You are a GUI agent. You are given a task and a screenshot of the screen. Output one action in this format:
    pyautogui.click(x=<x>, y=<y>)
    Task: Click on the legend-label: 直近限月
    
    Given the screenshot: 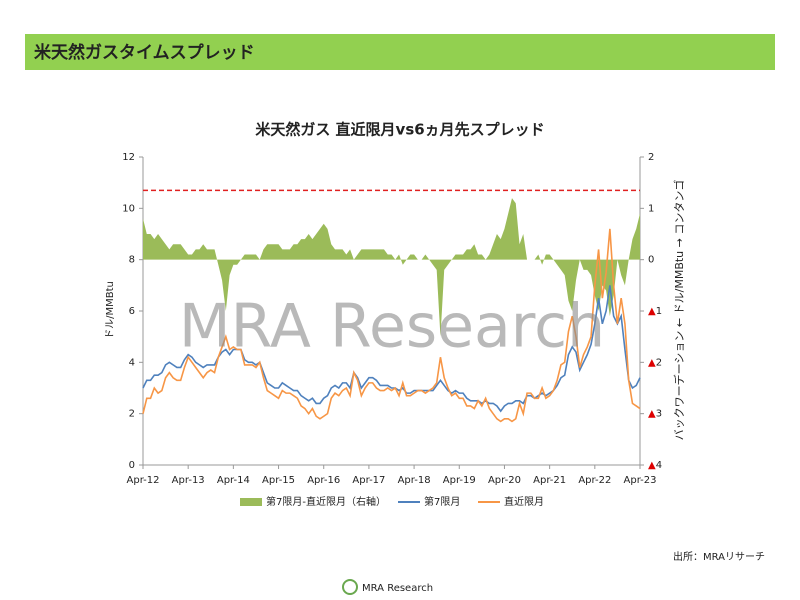 What is the action you would take?
    pyautogui.click(x=524, y=501)
    